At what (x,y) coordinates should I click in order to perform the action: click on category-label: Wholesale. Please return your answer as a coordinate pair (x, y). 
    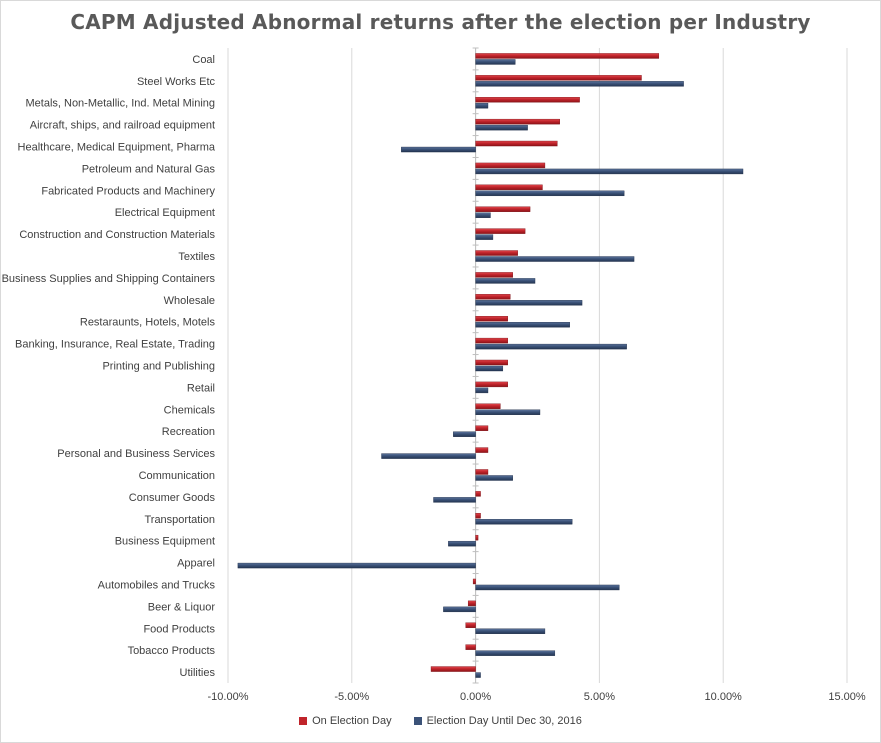
    Looking at the image, I should click on (189, 301).